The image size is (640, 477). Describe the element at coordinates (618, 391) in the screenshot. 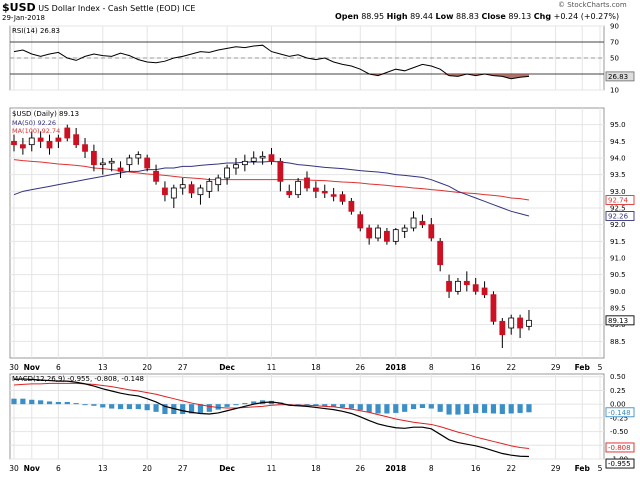

I see `macd-tick-label: 0.25` at that location.